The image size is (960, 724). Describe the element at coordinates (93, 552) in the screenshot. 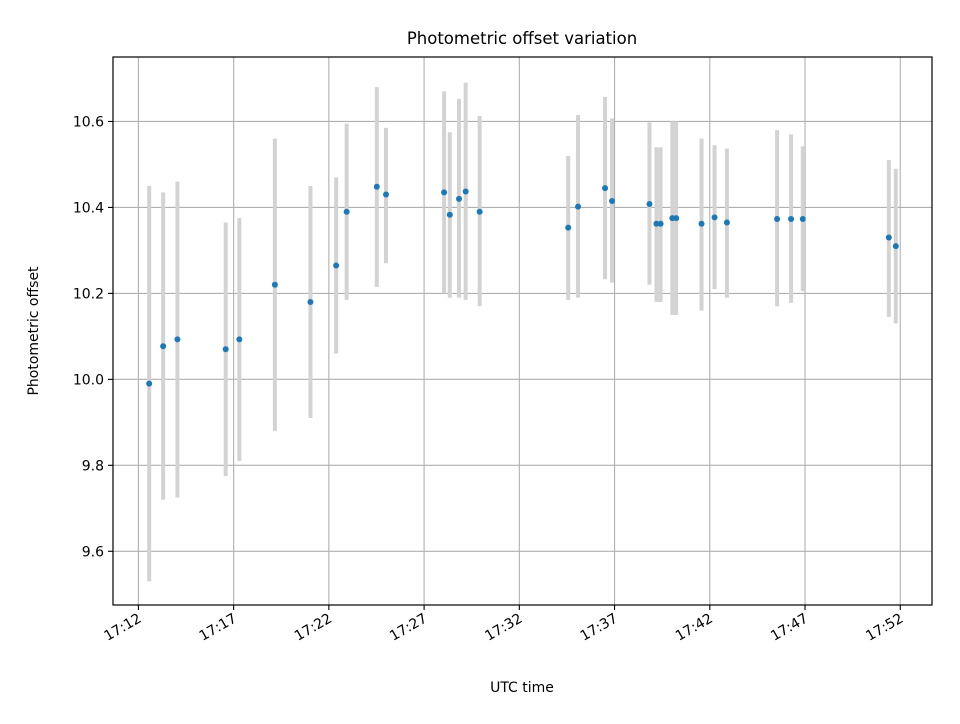

I see `y-tick-label: 9.6` at that location.